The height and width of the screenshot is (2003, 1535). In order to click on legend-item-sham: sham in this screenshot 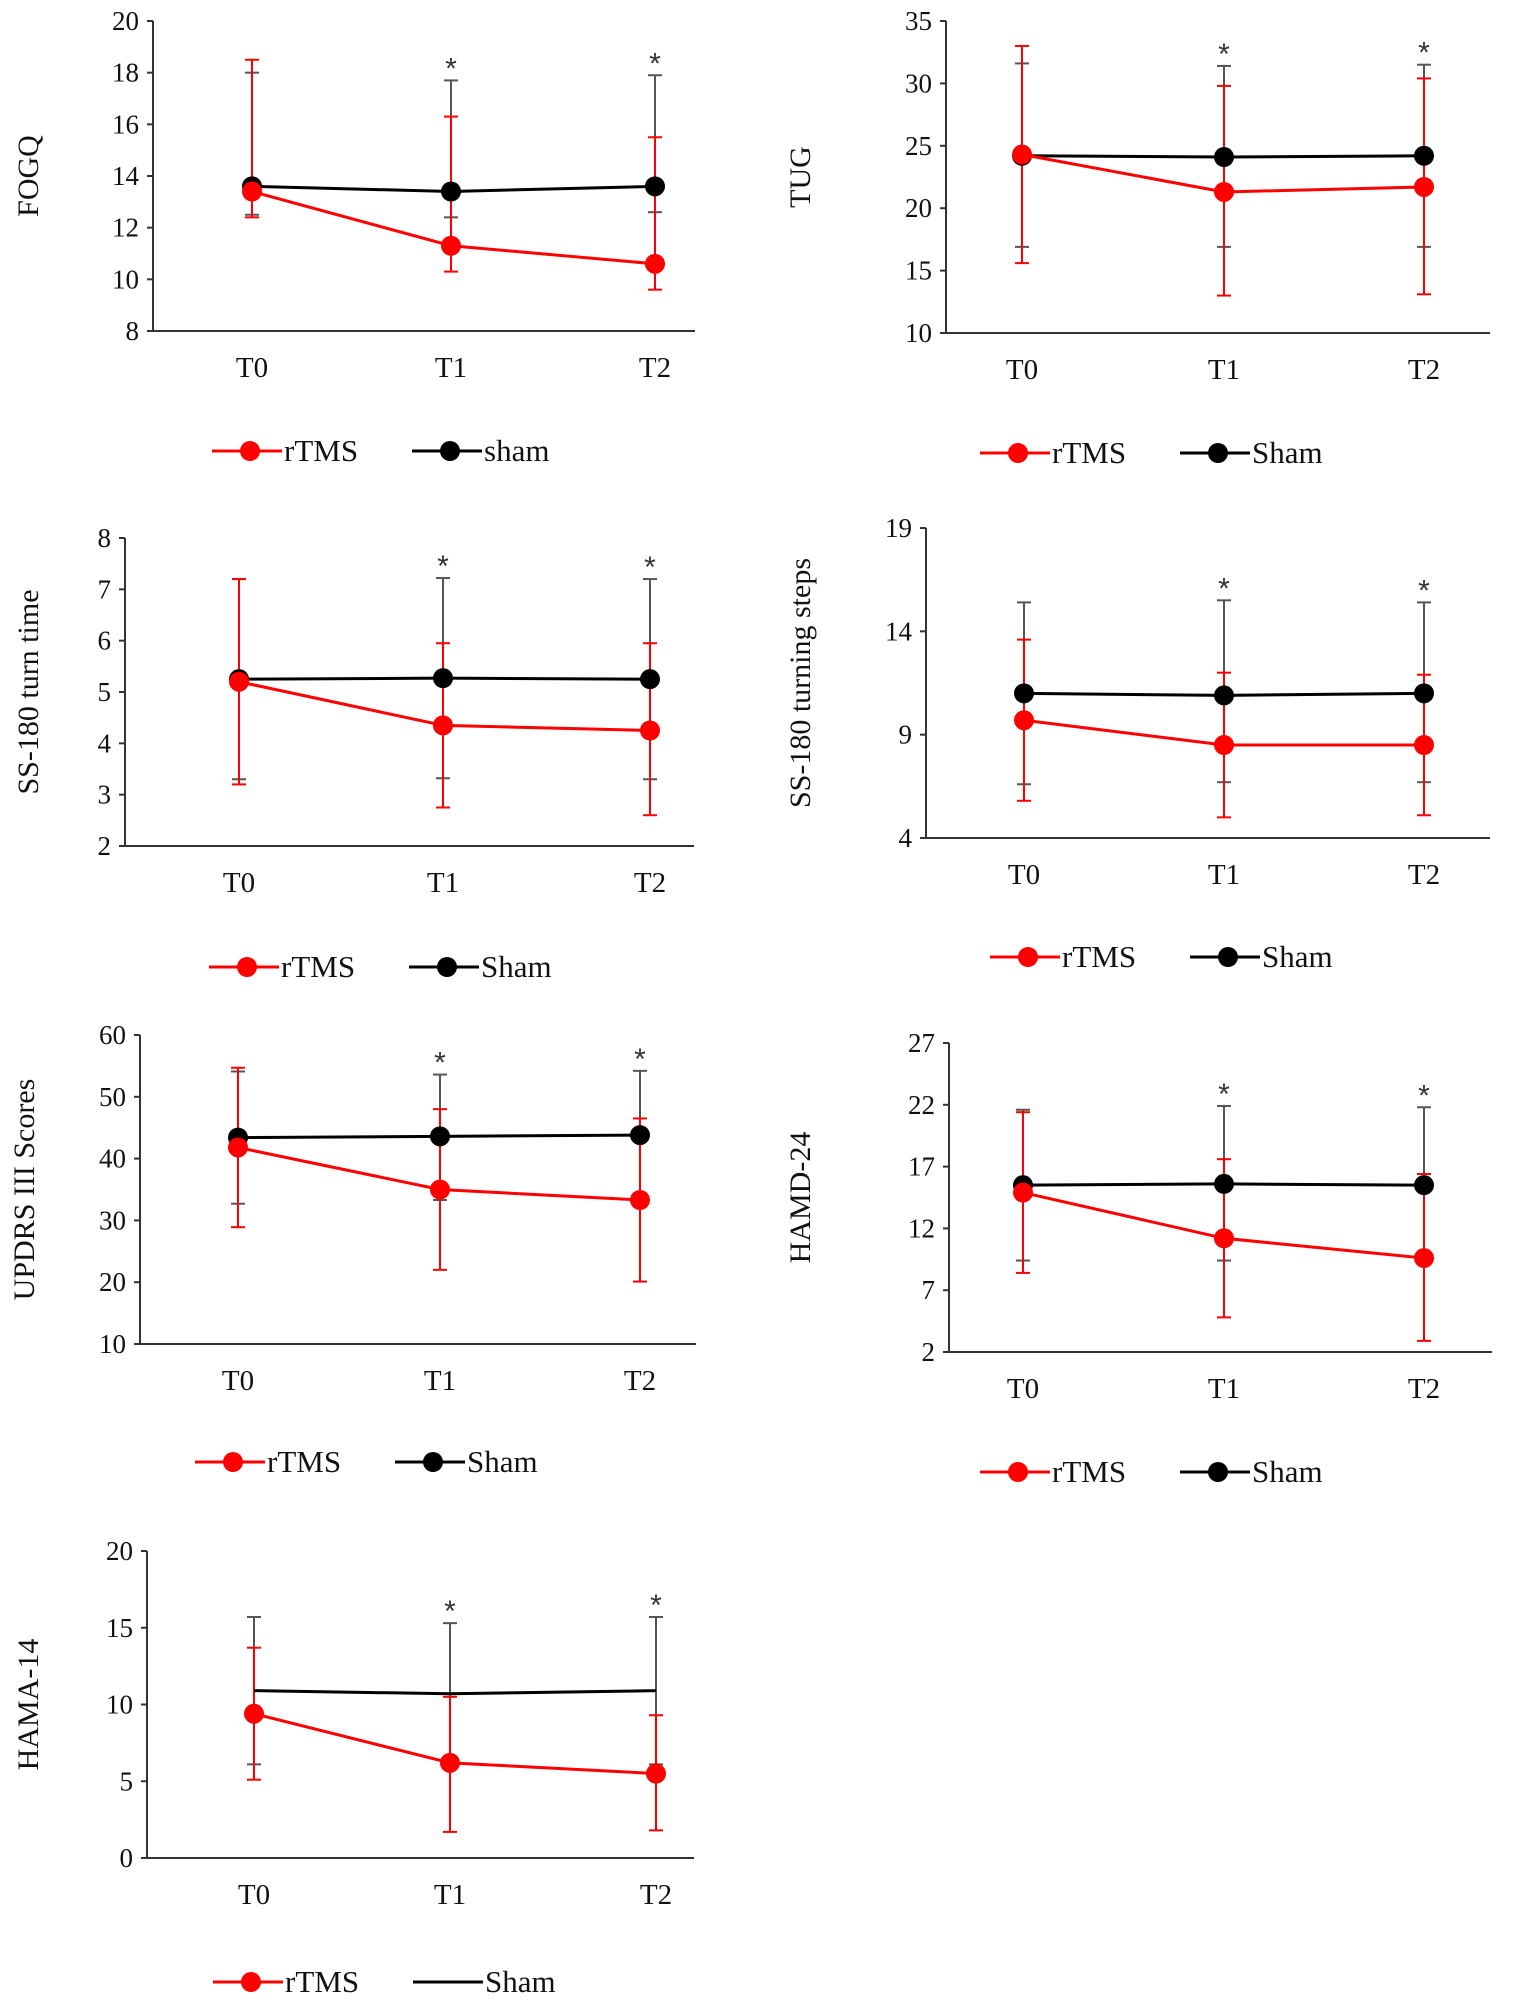, I will do `click(480, 450)`.